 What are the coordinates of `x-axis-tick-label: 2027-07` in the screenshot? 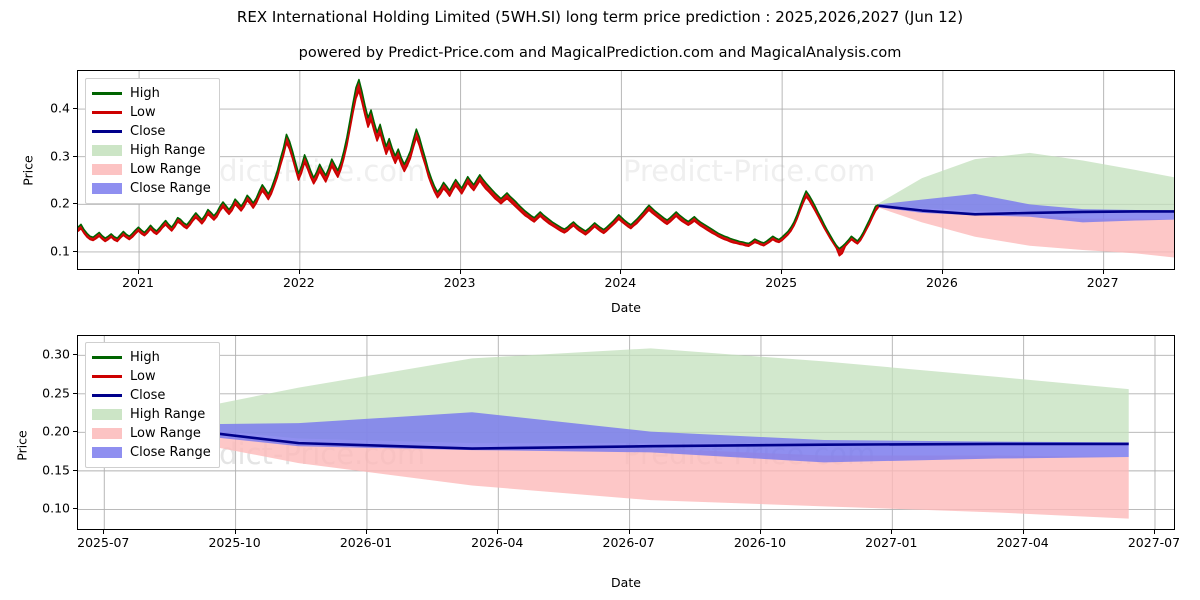 It's located at (1154, 542).